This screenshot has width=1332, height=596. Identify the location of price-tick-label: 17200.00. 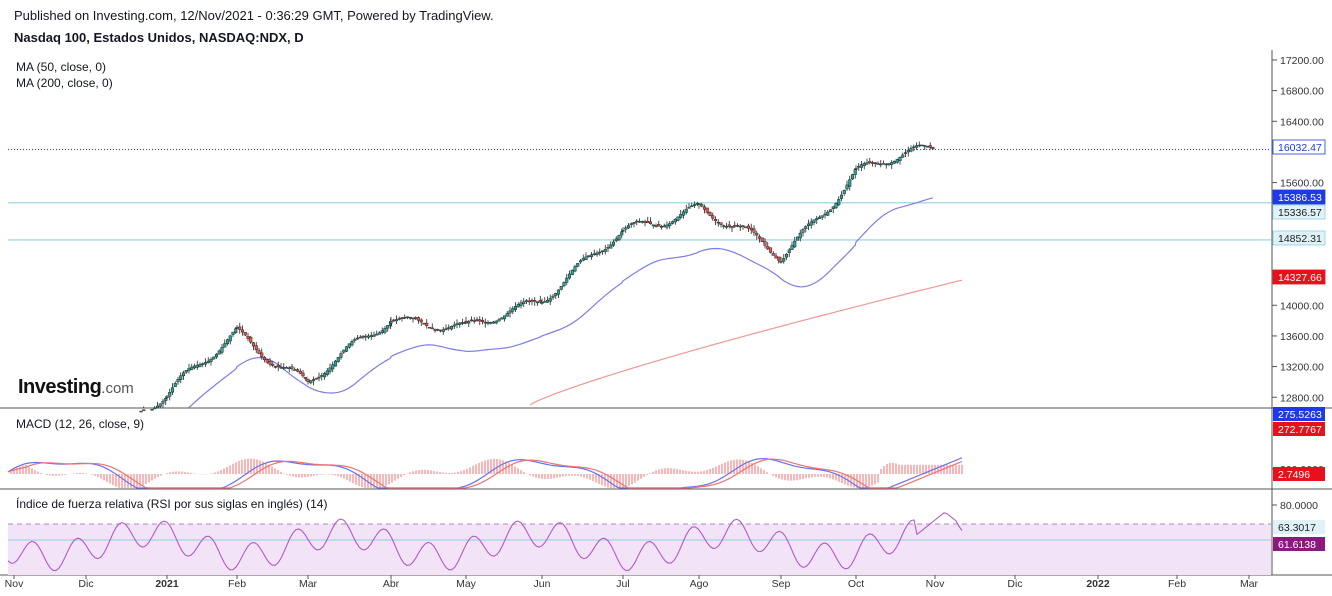
(1302, 61).